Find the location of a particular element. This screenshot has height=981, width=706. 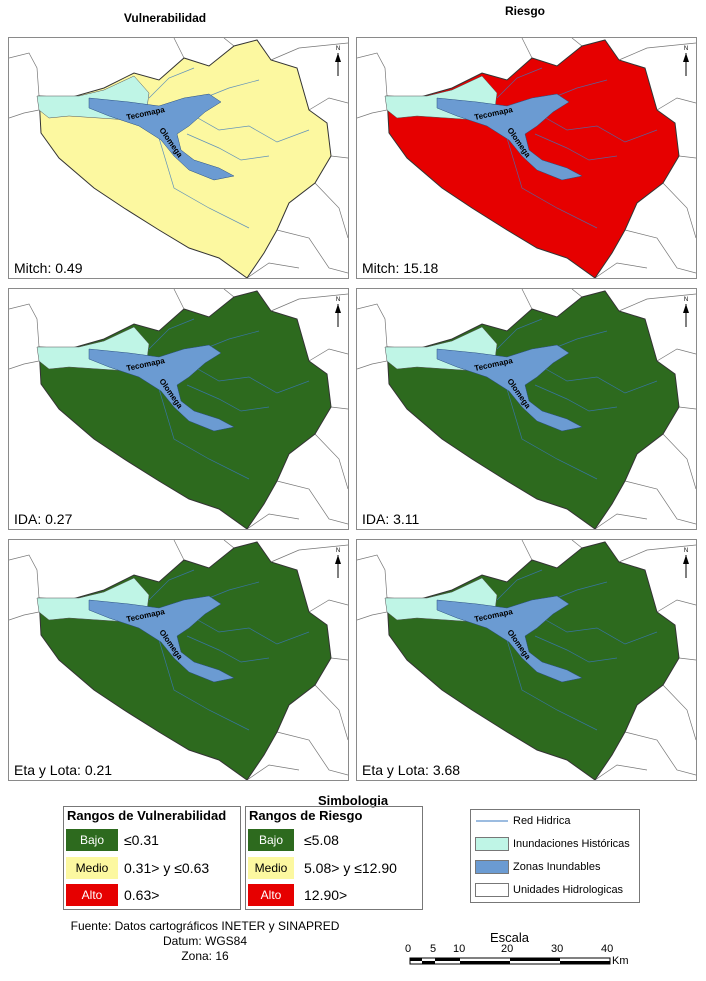

panel-label: IDA: 0.27 is located at coordinates (43, 519).